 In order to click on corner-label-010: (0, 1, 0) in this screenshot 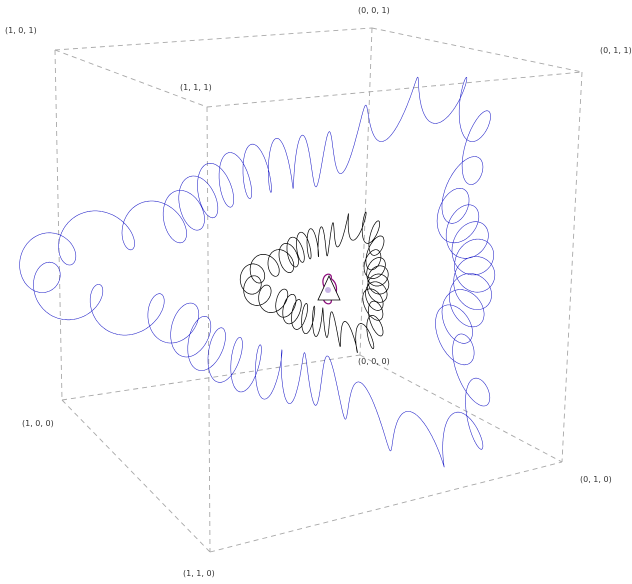, I will do `click(596, 479)`.